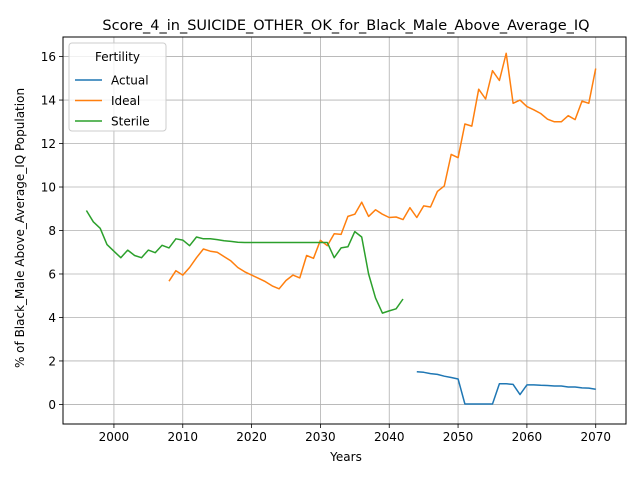 The height and width of the screenshot is (480, 640). What do you see at coordinates (595, 437) in the screenshot?
I see `x-tick-label: 2070` at bounding box center [595, 437].